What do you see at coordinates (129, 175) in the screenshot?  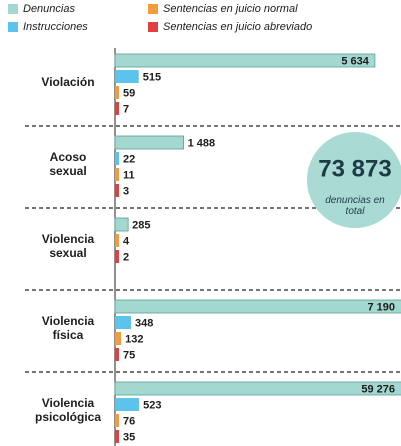 I see `value-label: 11` at bounding box center [129, 175].